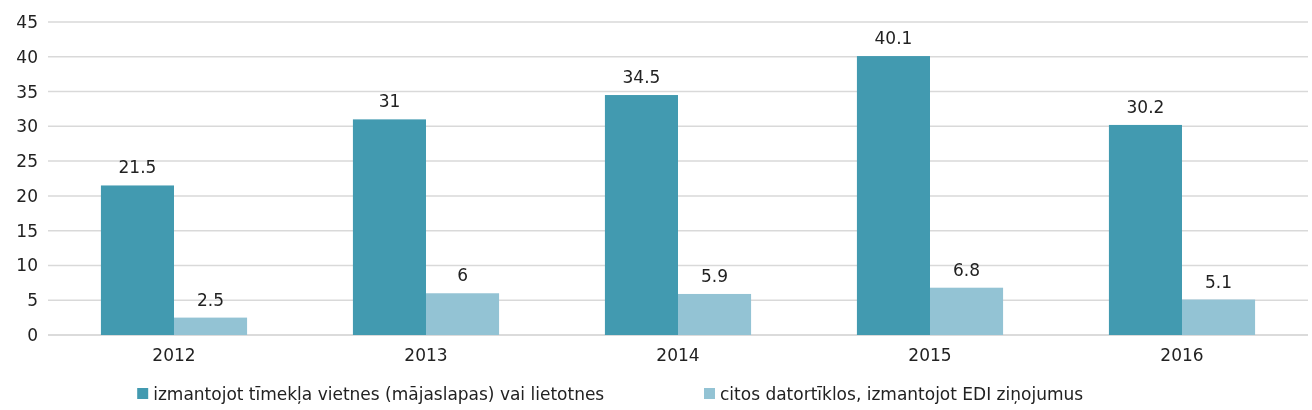  I want to click on y-tick-label: 30, so click(27, 126).